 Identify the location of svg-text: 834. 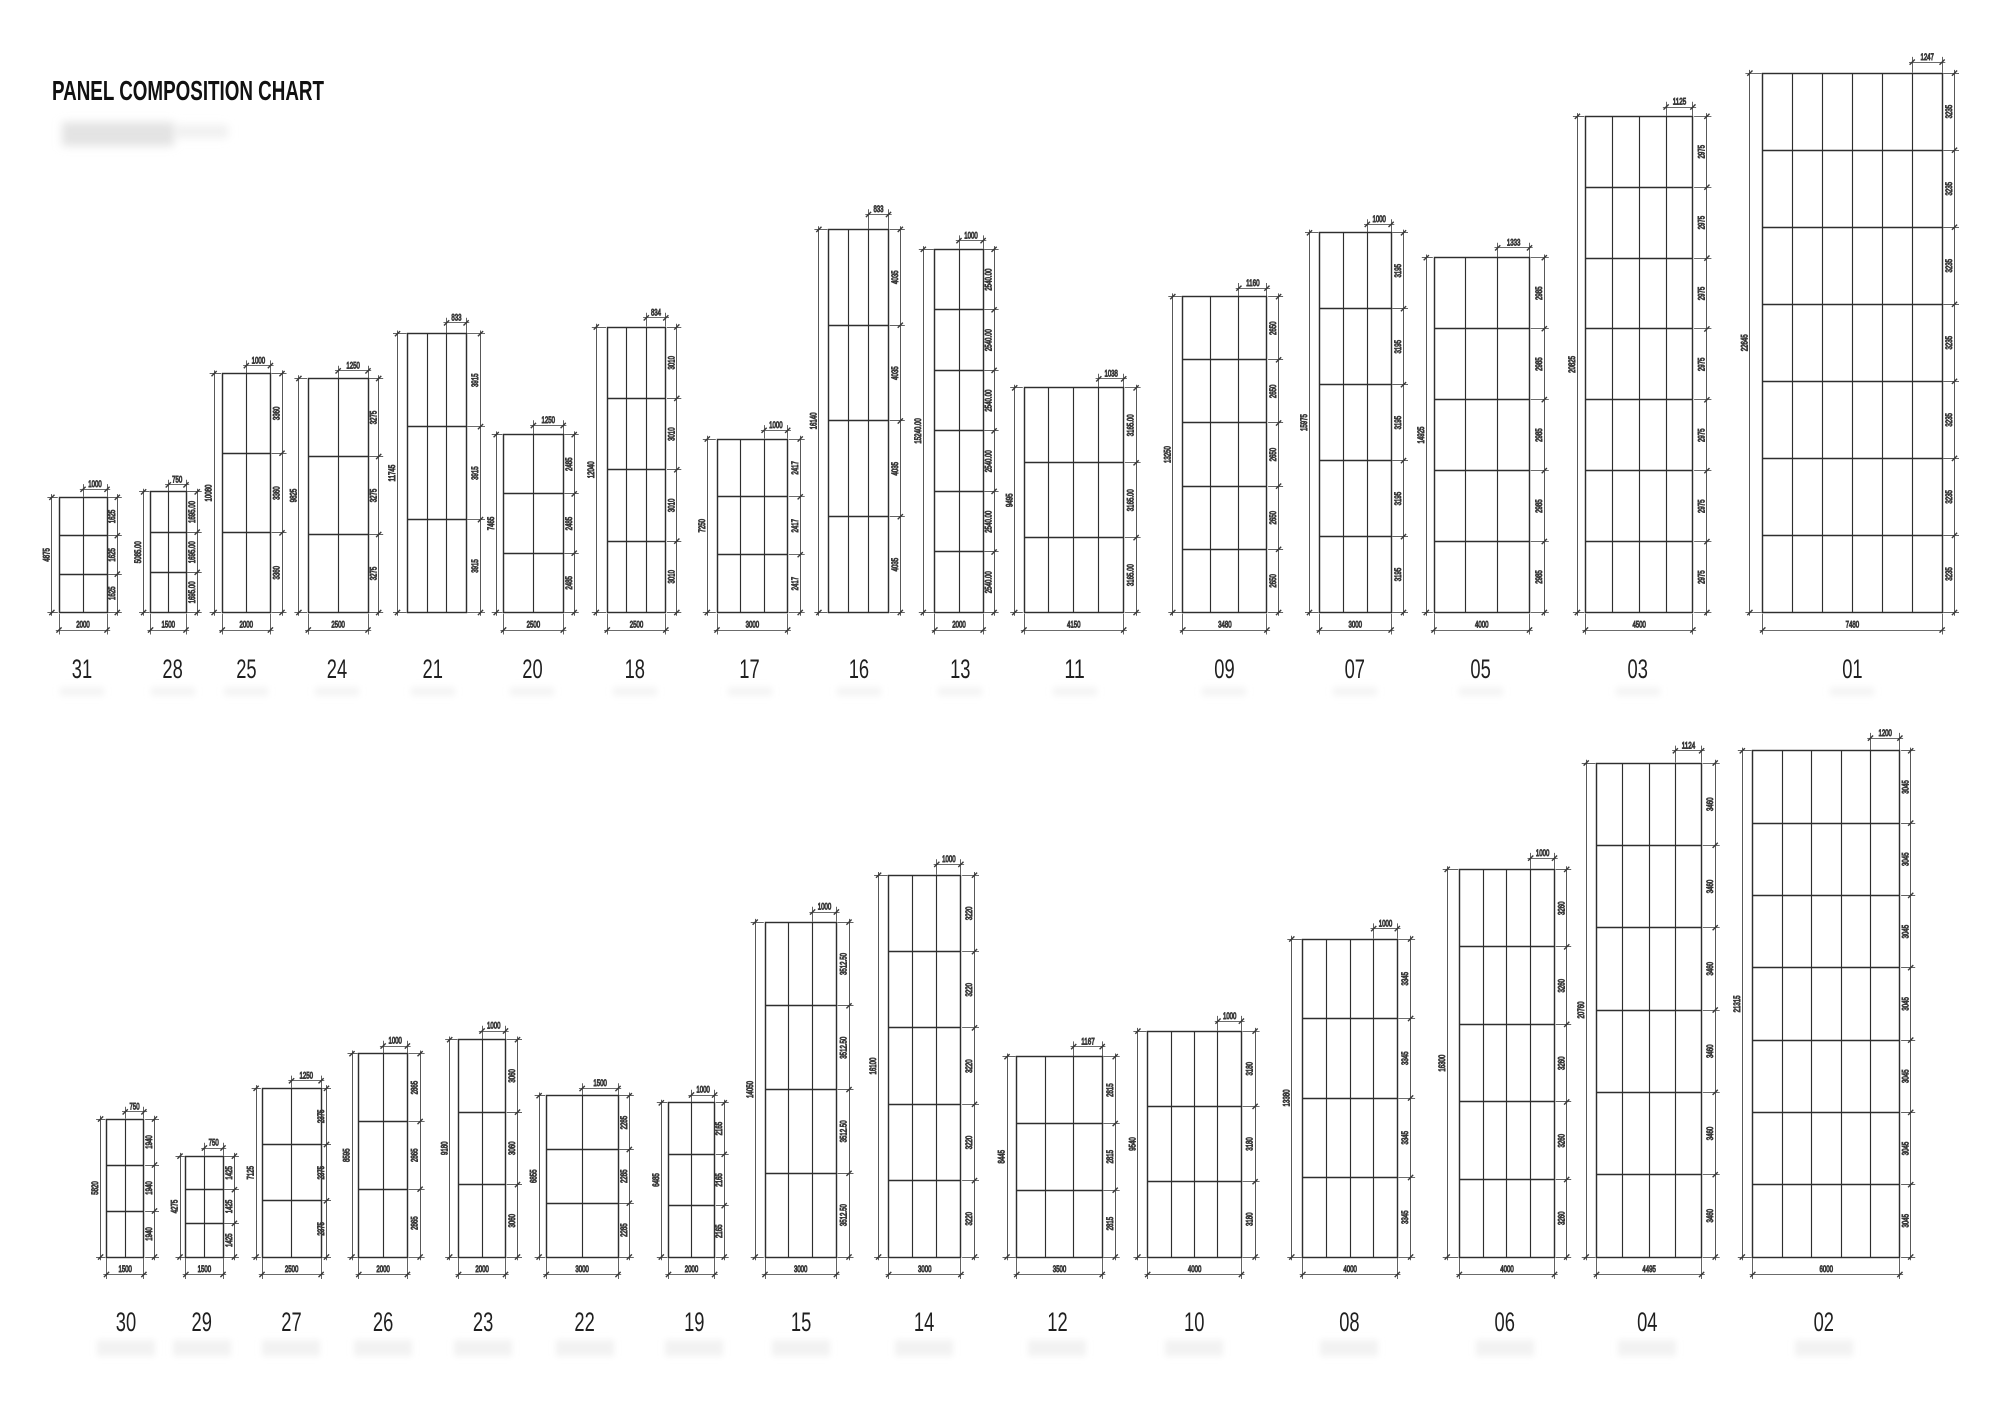
(656, 313).